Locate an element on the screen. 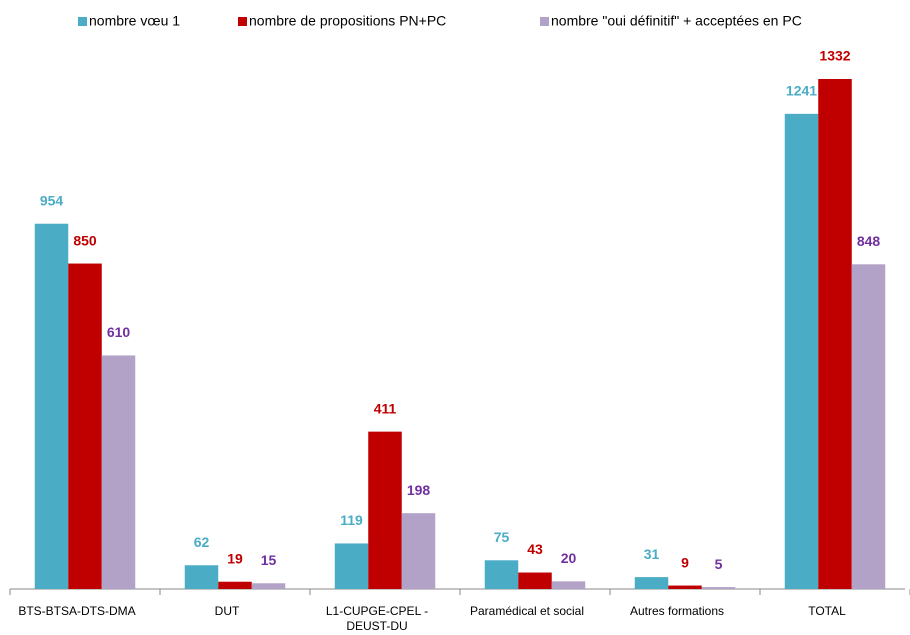 The width and height of the screenshot is (910, 635). data-label: 610 is located at coordinates (119, 332).